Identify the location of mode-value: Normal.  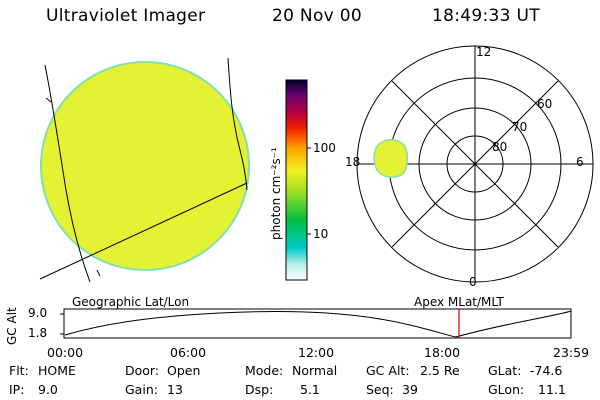
(315, 370).